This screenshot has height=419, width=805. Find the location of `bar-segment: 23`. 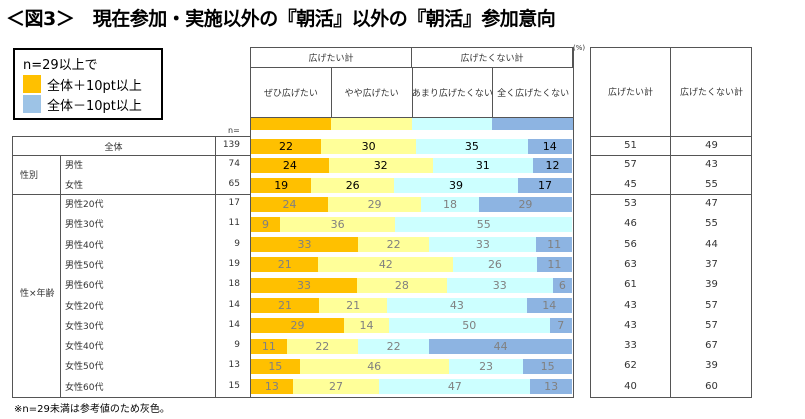

bar-segment: 23 is located at coordinates (486, 366).